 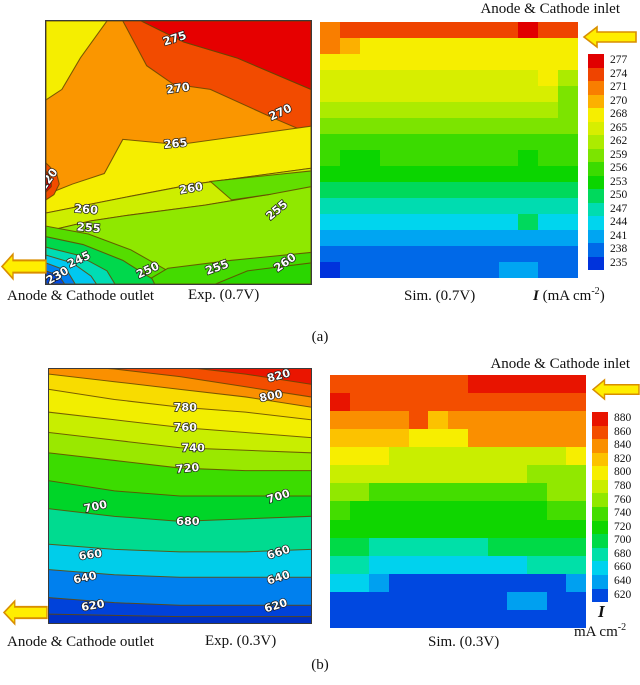 I want to click on contour-label: 760, so click(x=185, y=427).